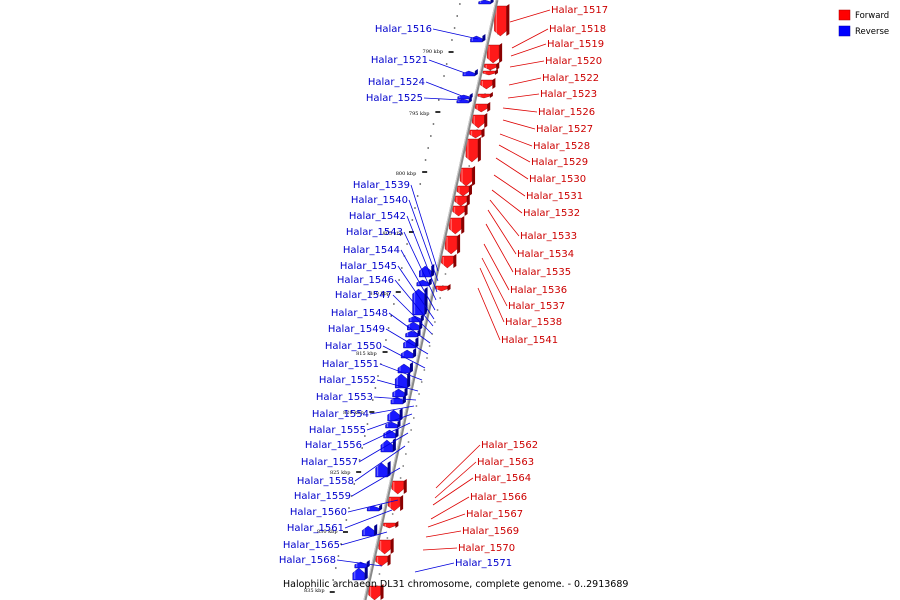  What do you see at coordinates (483, 563) in the screenshot?
I see `reverse-gene-label: Halar_1571` at bounding box center [483, 563].